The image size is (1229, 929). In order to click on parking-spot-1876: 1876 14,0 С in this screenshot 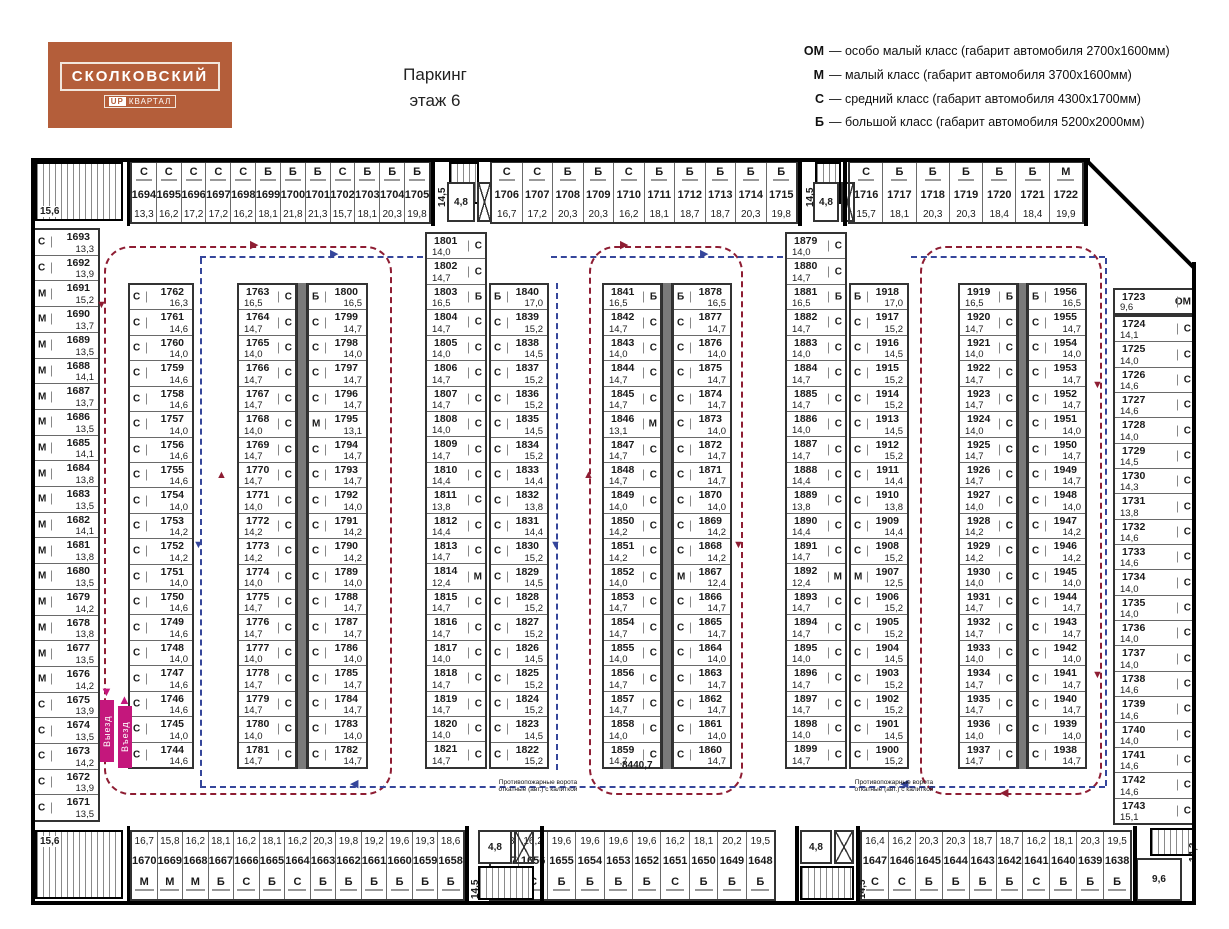, I will do `click(702, 347)`.